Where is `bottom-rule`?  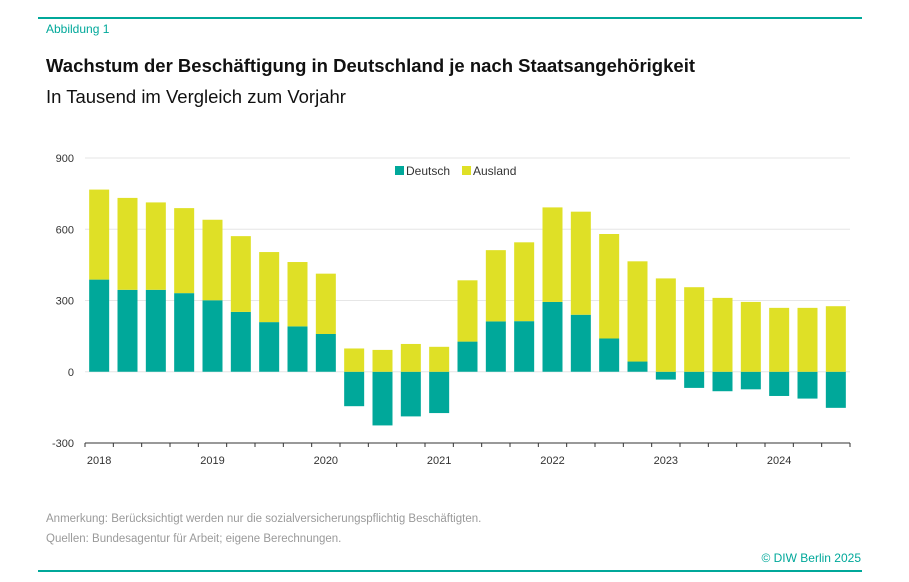 bottom-rule is located at coordinates (450, 571).